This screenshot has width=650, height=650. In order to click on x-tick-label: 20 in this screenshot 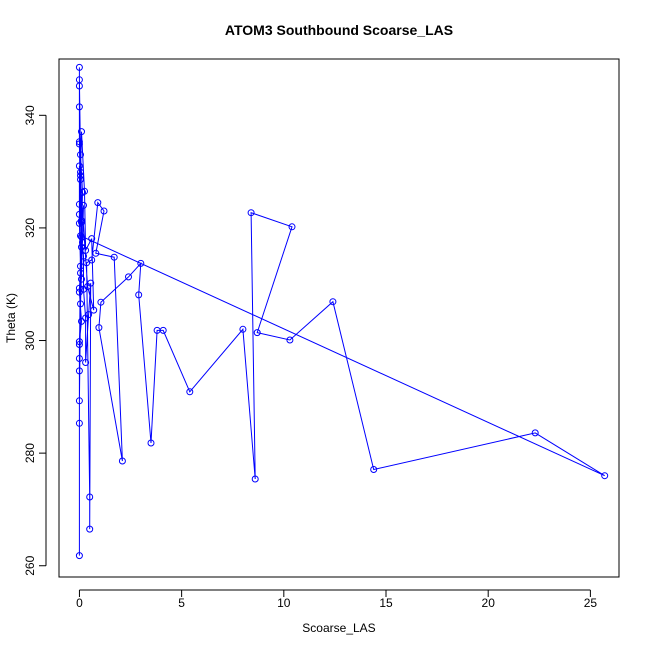, I will do `click(489, 603)`.